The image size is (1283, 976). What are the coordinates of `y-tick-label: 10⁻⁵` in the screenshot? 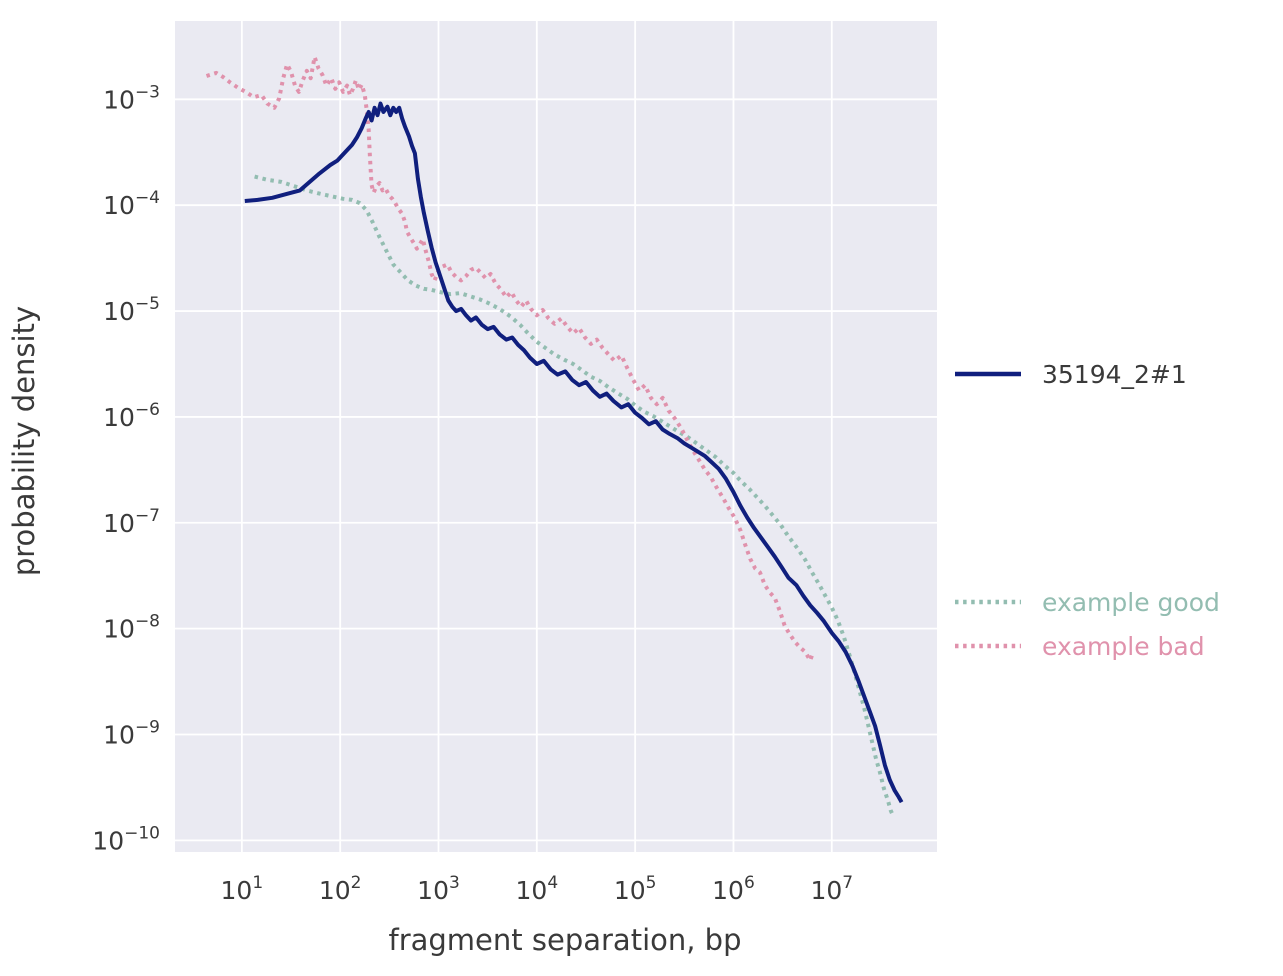 It's located at (131, 310).